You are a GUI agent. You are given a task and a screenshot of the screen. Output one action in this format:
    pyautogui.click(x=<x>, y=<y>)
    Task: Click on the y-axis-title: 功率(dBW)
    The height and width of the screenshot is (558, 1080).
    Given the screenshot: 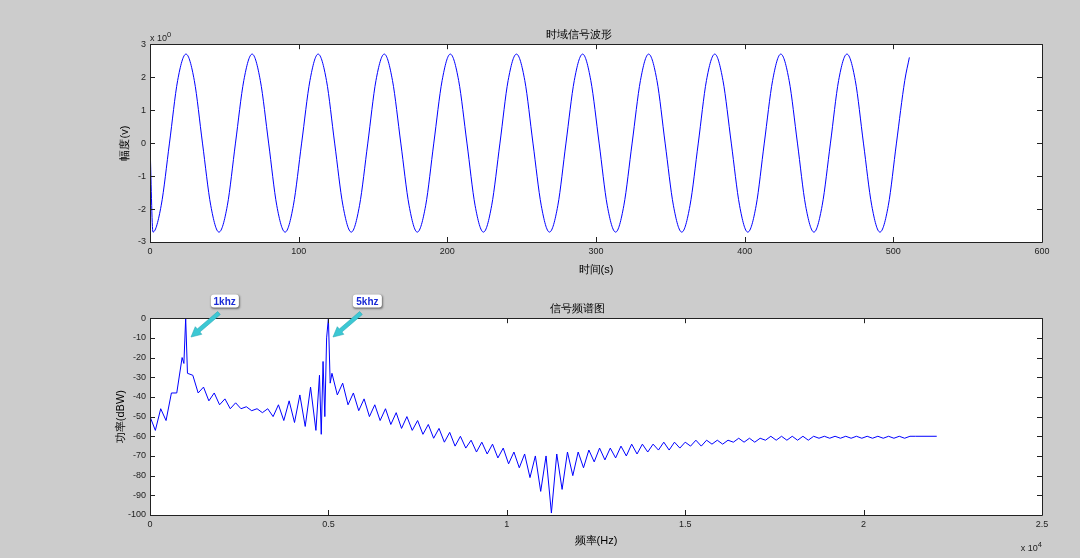 What is the action you would take?
    pyautogui.click(x=119, y=417)
    